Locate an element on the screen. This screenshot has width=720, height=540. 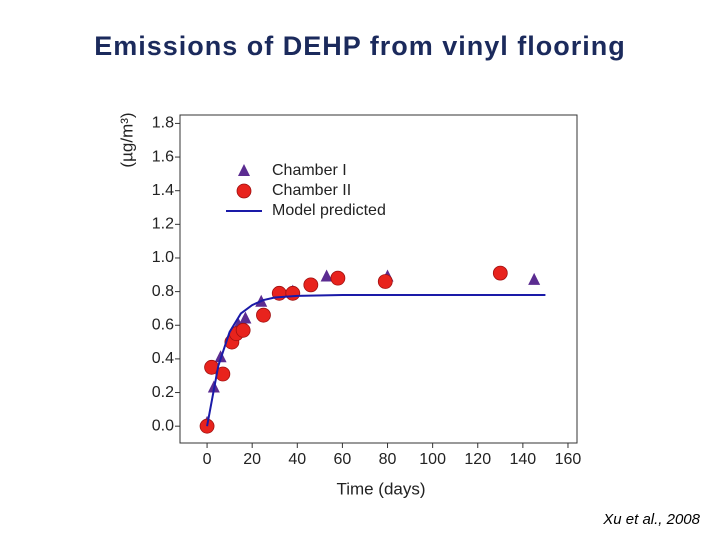
y-tick-label: 1.2 is located at coordinates (163, 224).